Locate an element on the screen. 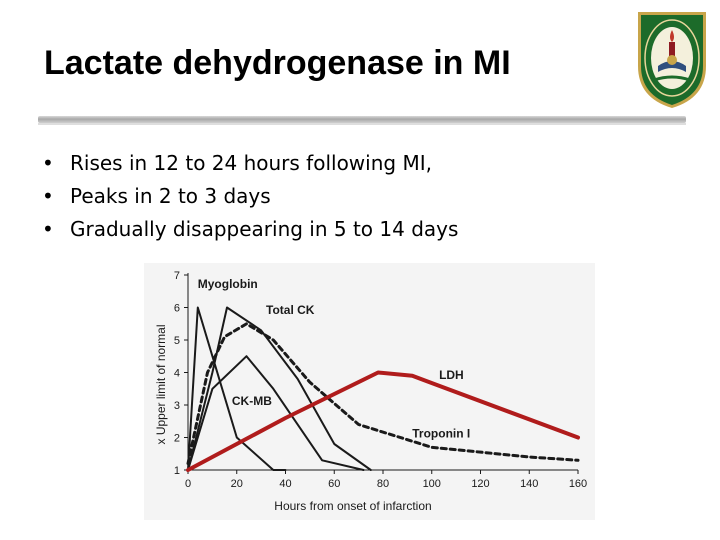 The height and width of the screenshot is (540, 720). series-label-total-ck: Total CK is located at coordinates (290, 310).